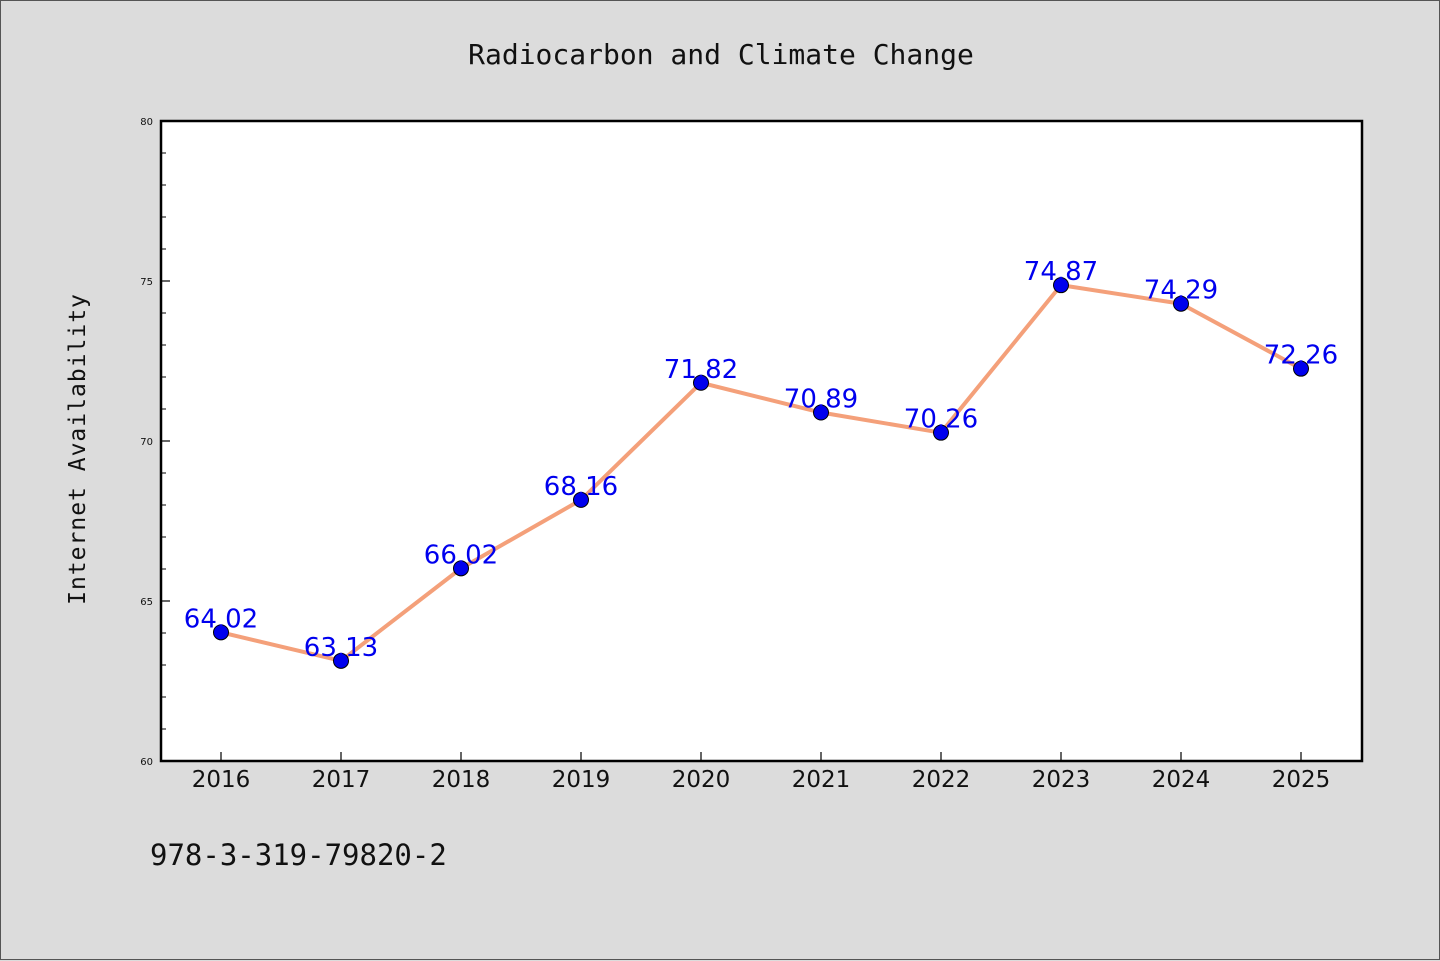  Describe the element at coordinates (721, 54) in the screenshot. I see `chart-title: Radiocarbon and Climate Change` at that location.